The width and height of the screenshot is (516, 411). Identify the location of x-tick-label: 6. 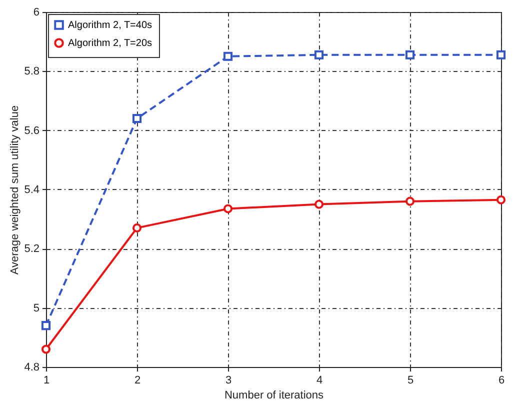
(501, 380).